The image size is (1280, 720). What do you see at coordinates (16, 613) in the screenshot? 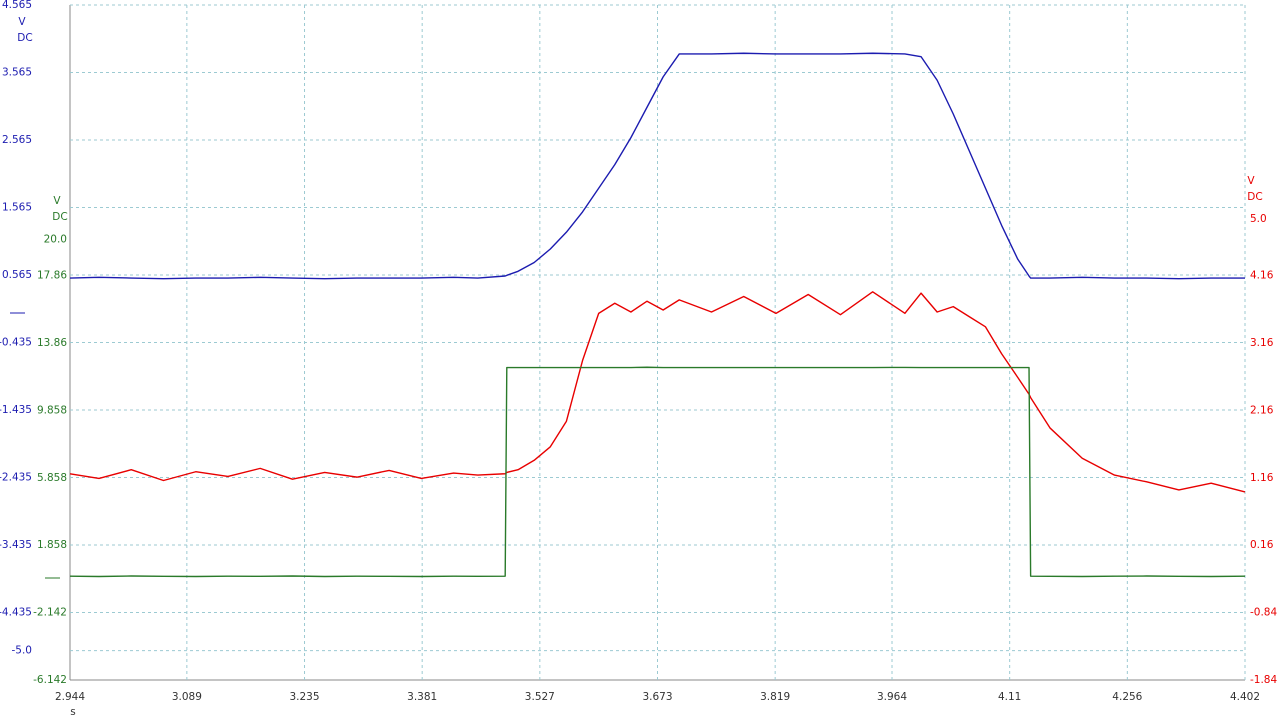
I see `y-tick-label: -4.435` at bounding box center [16, 613].